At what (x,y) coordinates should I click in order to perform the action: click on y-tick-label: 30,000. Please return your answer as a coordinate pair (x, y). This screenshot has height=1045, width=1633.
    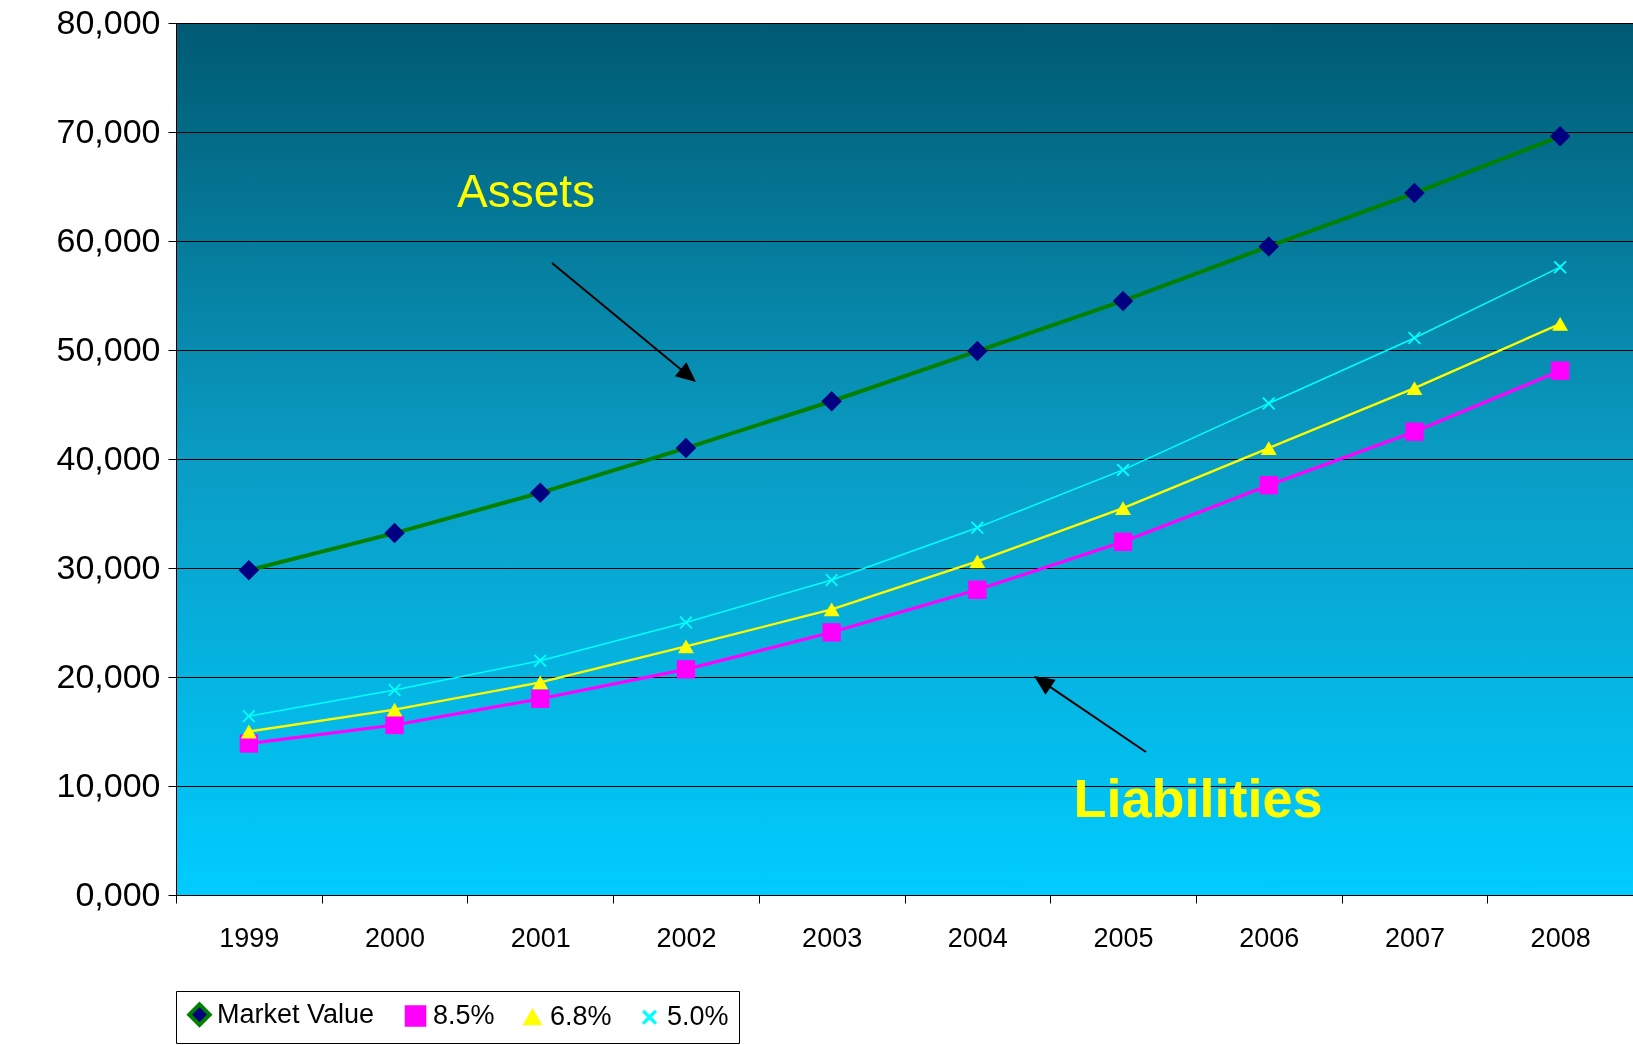
    Looking at the image, I should click on (108, 566).